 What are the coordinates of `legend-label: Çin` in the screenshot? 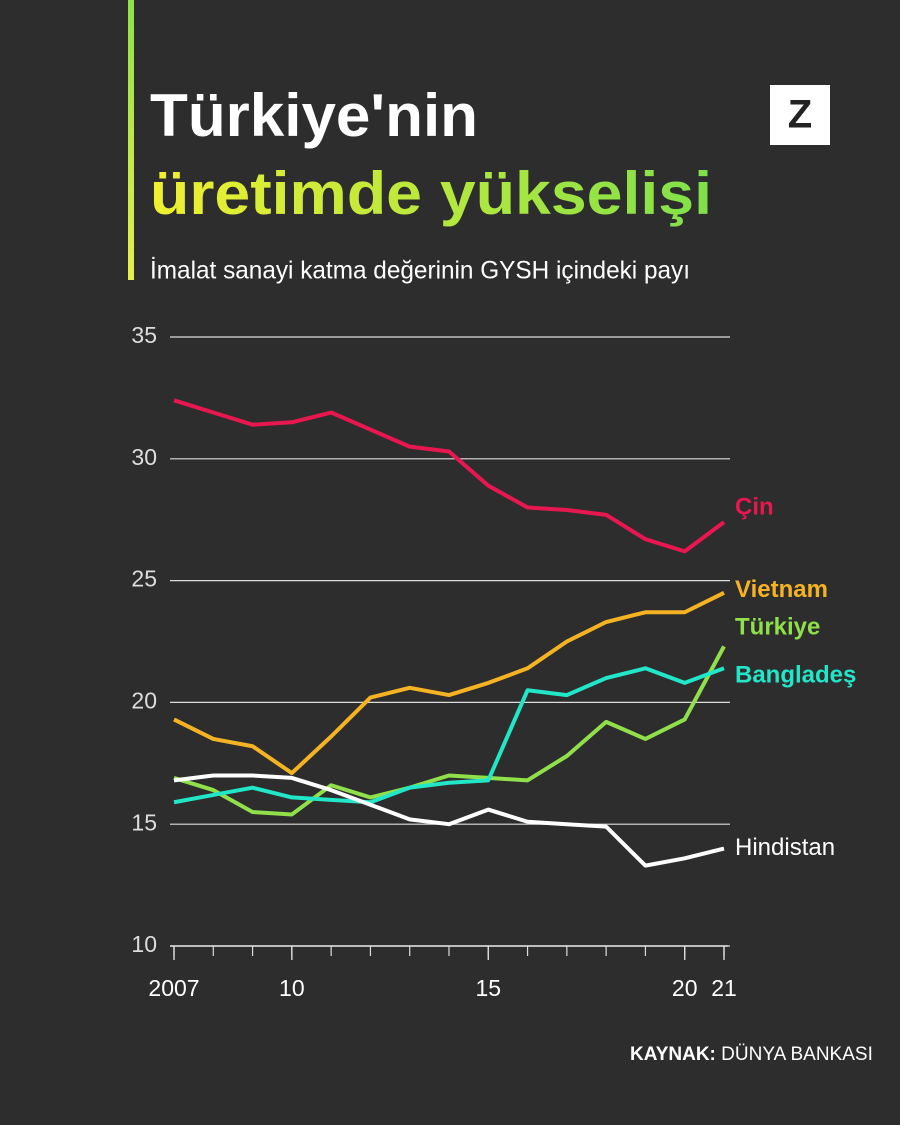 It's located at (754, 506).